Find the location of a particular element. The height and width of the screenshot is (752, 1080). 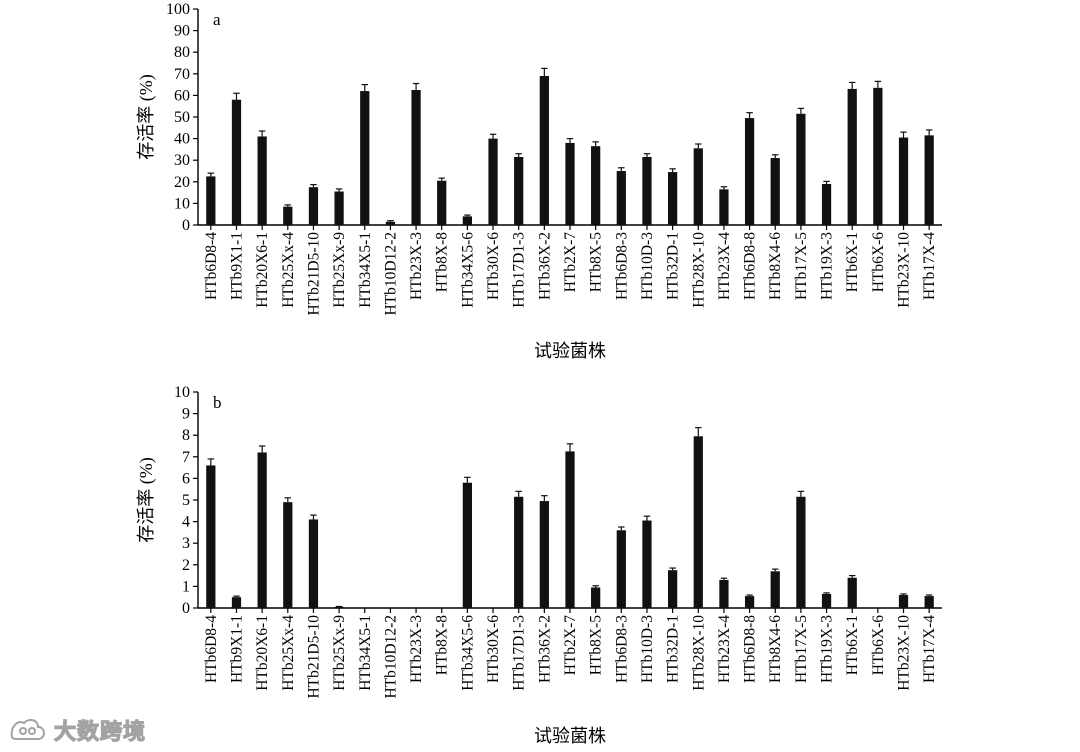

x-tick-label: HTb8X-8 is located at coordinates (442, 645).